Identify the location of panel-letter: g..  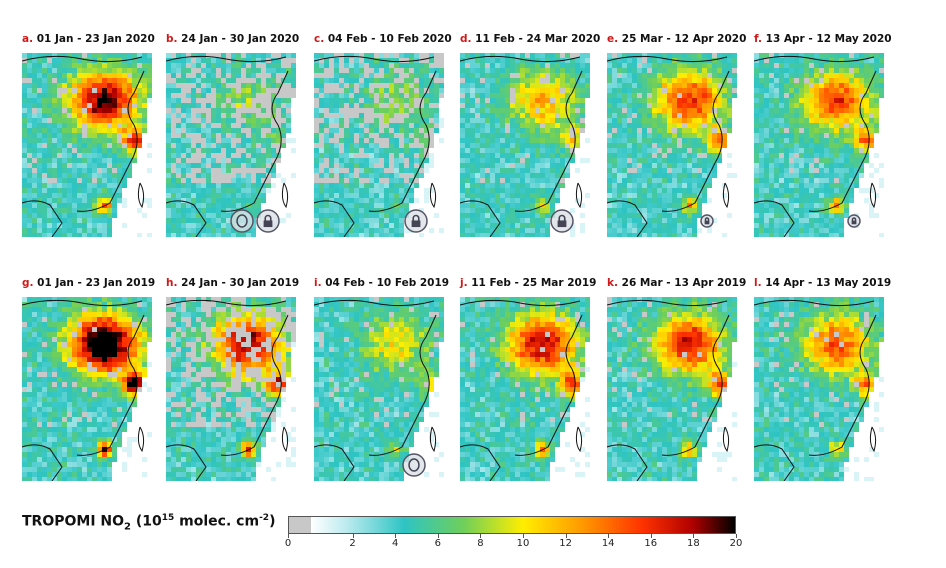
(28, 283).